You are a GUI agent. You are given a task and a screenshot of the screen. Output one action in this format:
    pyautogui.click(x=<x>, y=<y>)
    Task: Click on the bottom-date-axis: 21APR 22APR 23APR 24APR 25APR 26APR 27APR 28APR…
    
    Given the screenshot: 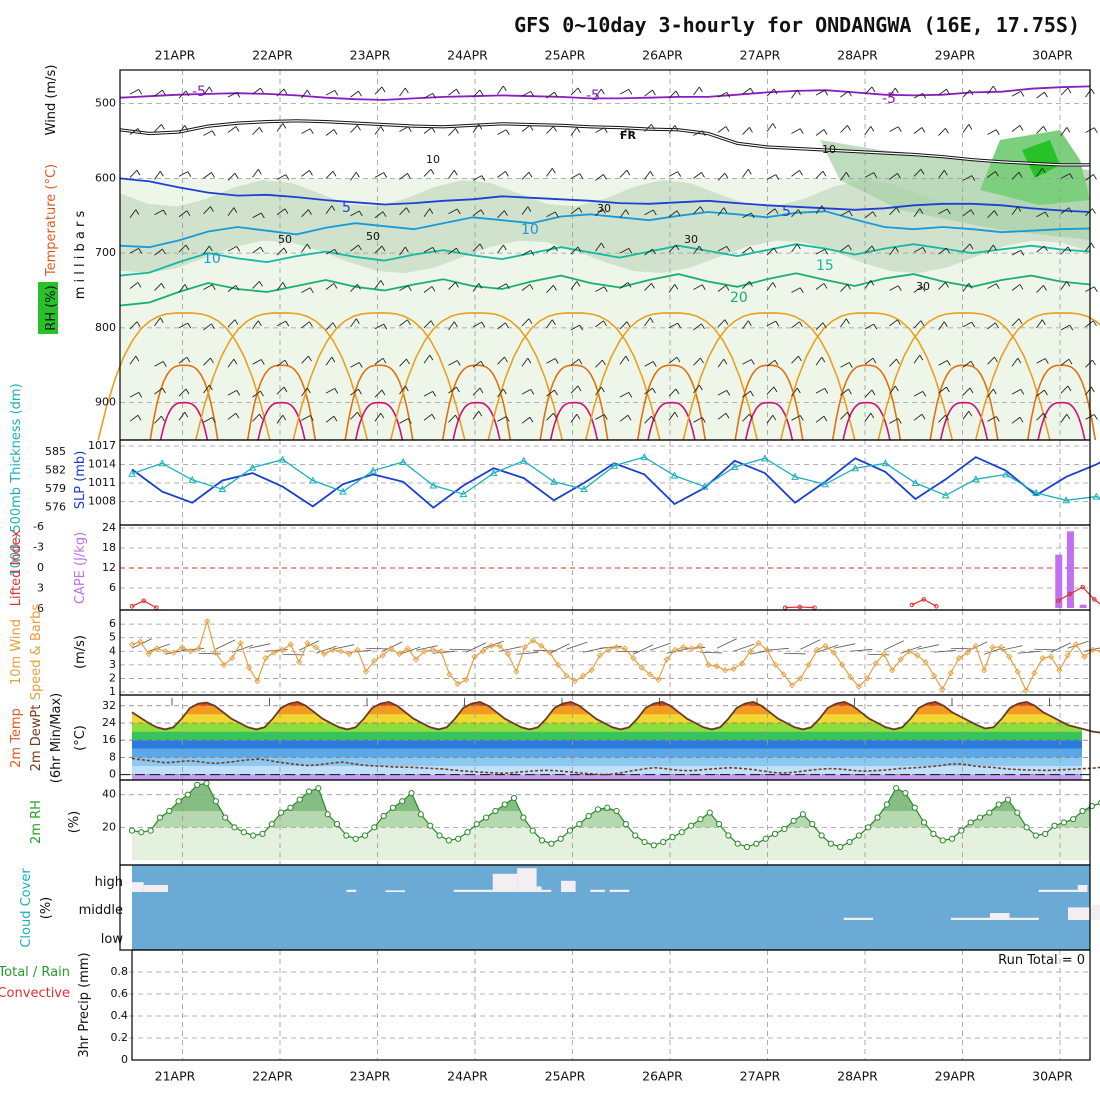 What is the action you would take?
    pyautogui.click(x=614, y=1076)
    